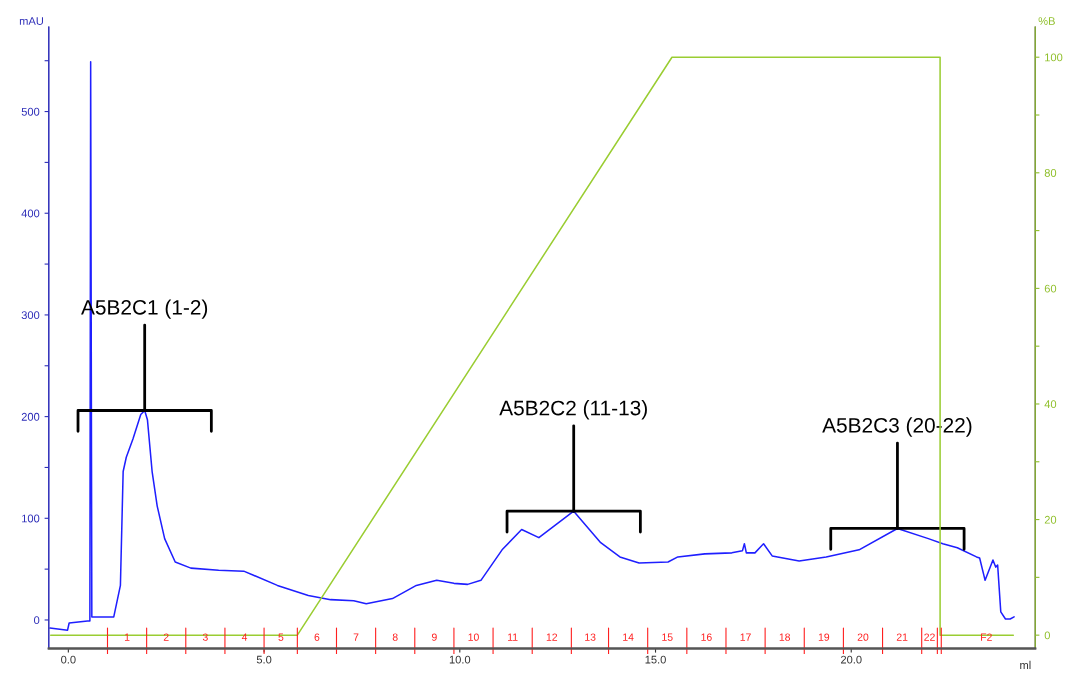  Describe the element at coordinates (1047, 635) in the screenshot. I see `y2-tick-label: 0` at that location.